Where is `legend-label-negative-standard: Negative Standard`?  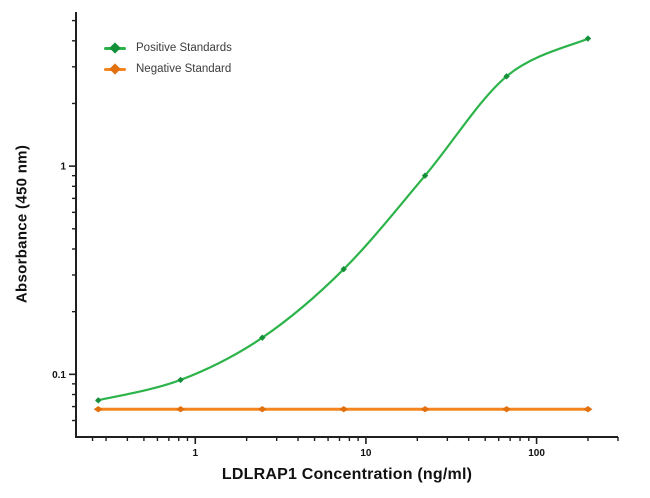 legend-label-negative-standard: Negative Standard is located at coordinates (184, 69).